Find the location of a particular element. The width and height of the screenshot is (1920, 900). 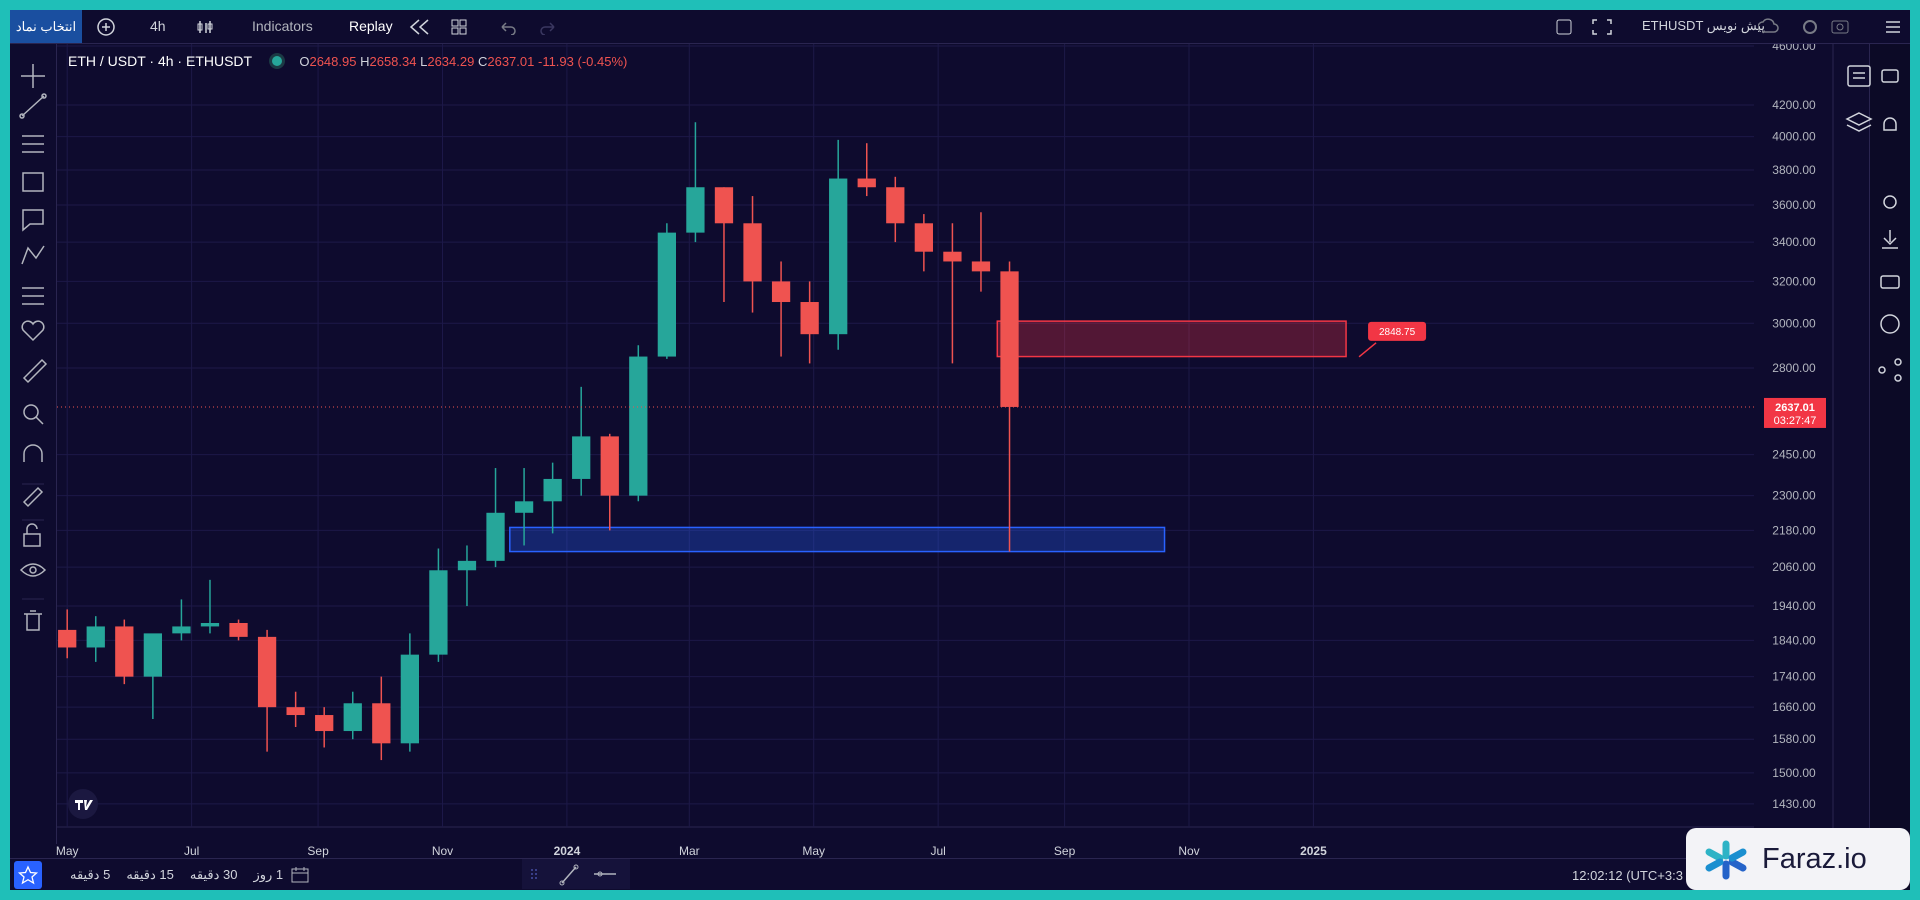

zone-label: 2848.75 is located at coordinates (1397, 332).